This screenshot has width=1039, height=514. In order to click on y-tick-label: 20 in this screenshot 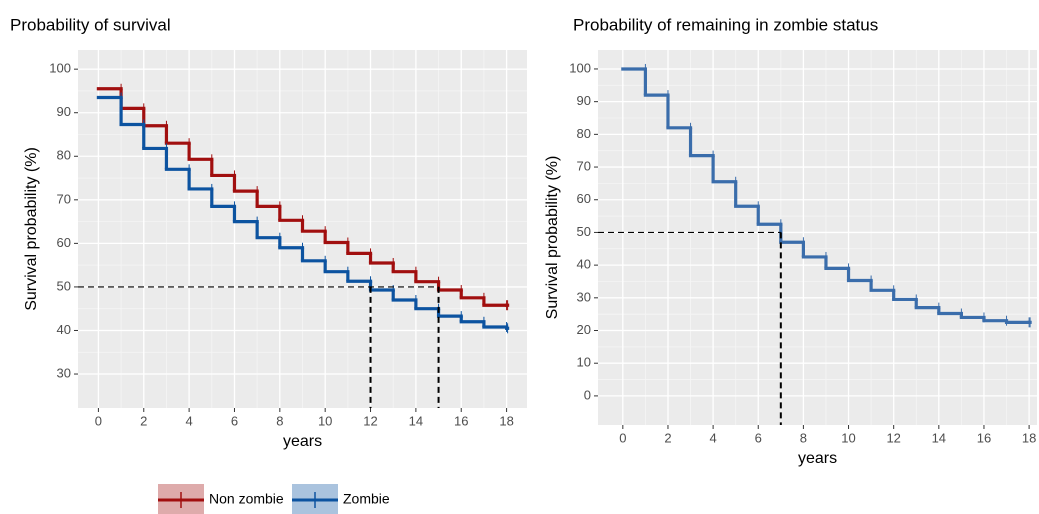, I will do `click(584, 329)`.